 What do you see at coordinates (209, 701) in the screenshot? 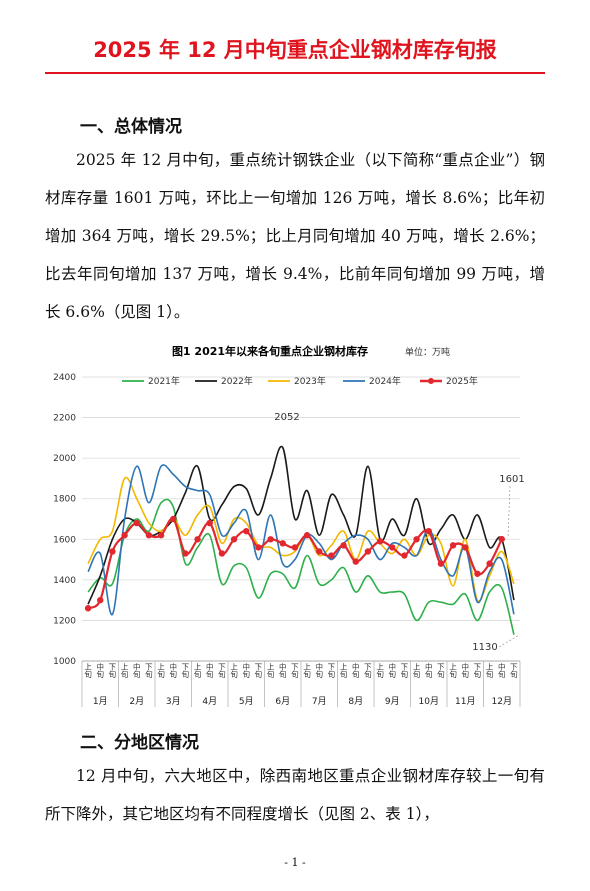
I see `group-label: 4月` at bounding box center [209, 701].